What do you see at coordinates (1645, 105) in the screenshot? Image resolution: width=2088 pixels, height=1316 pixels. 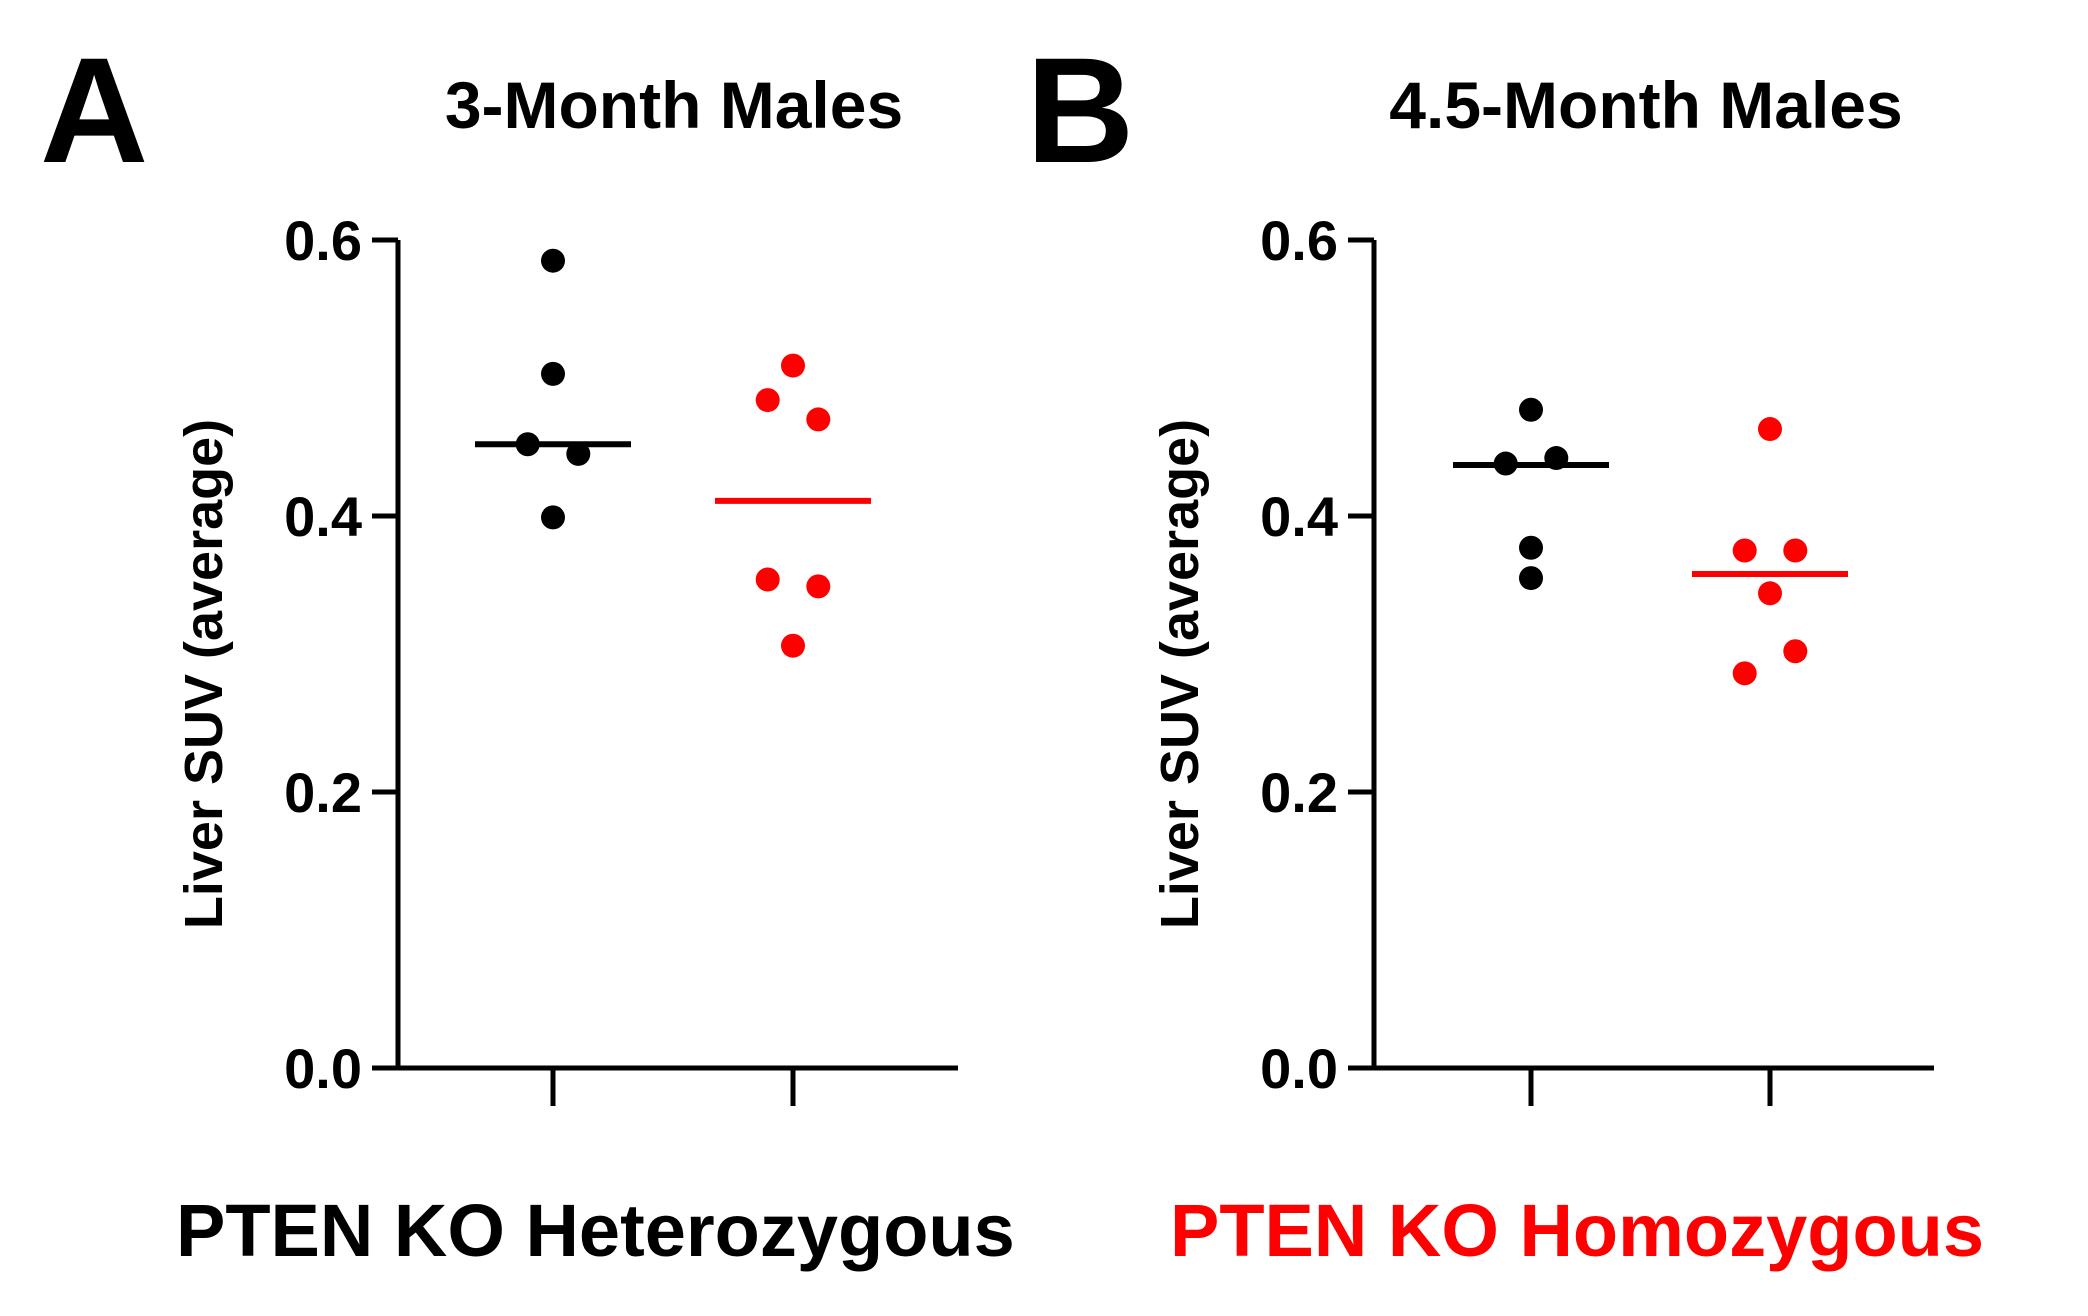 I see `panel-b-title: 4.5-Month Males` at bounding box center [1645, 105].